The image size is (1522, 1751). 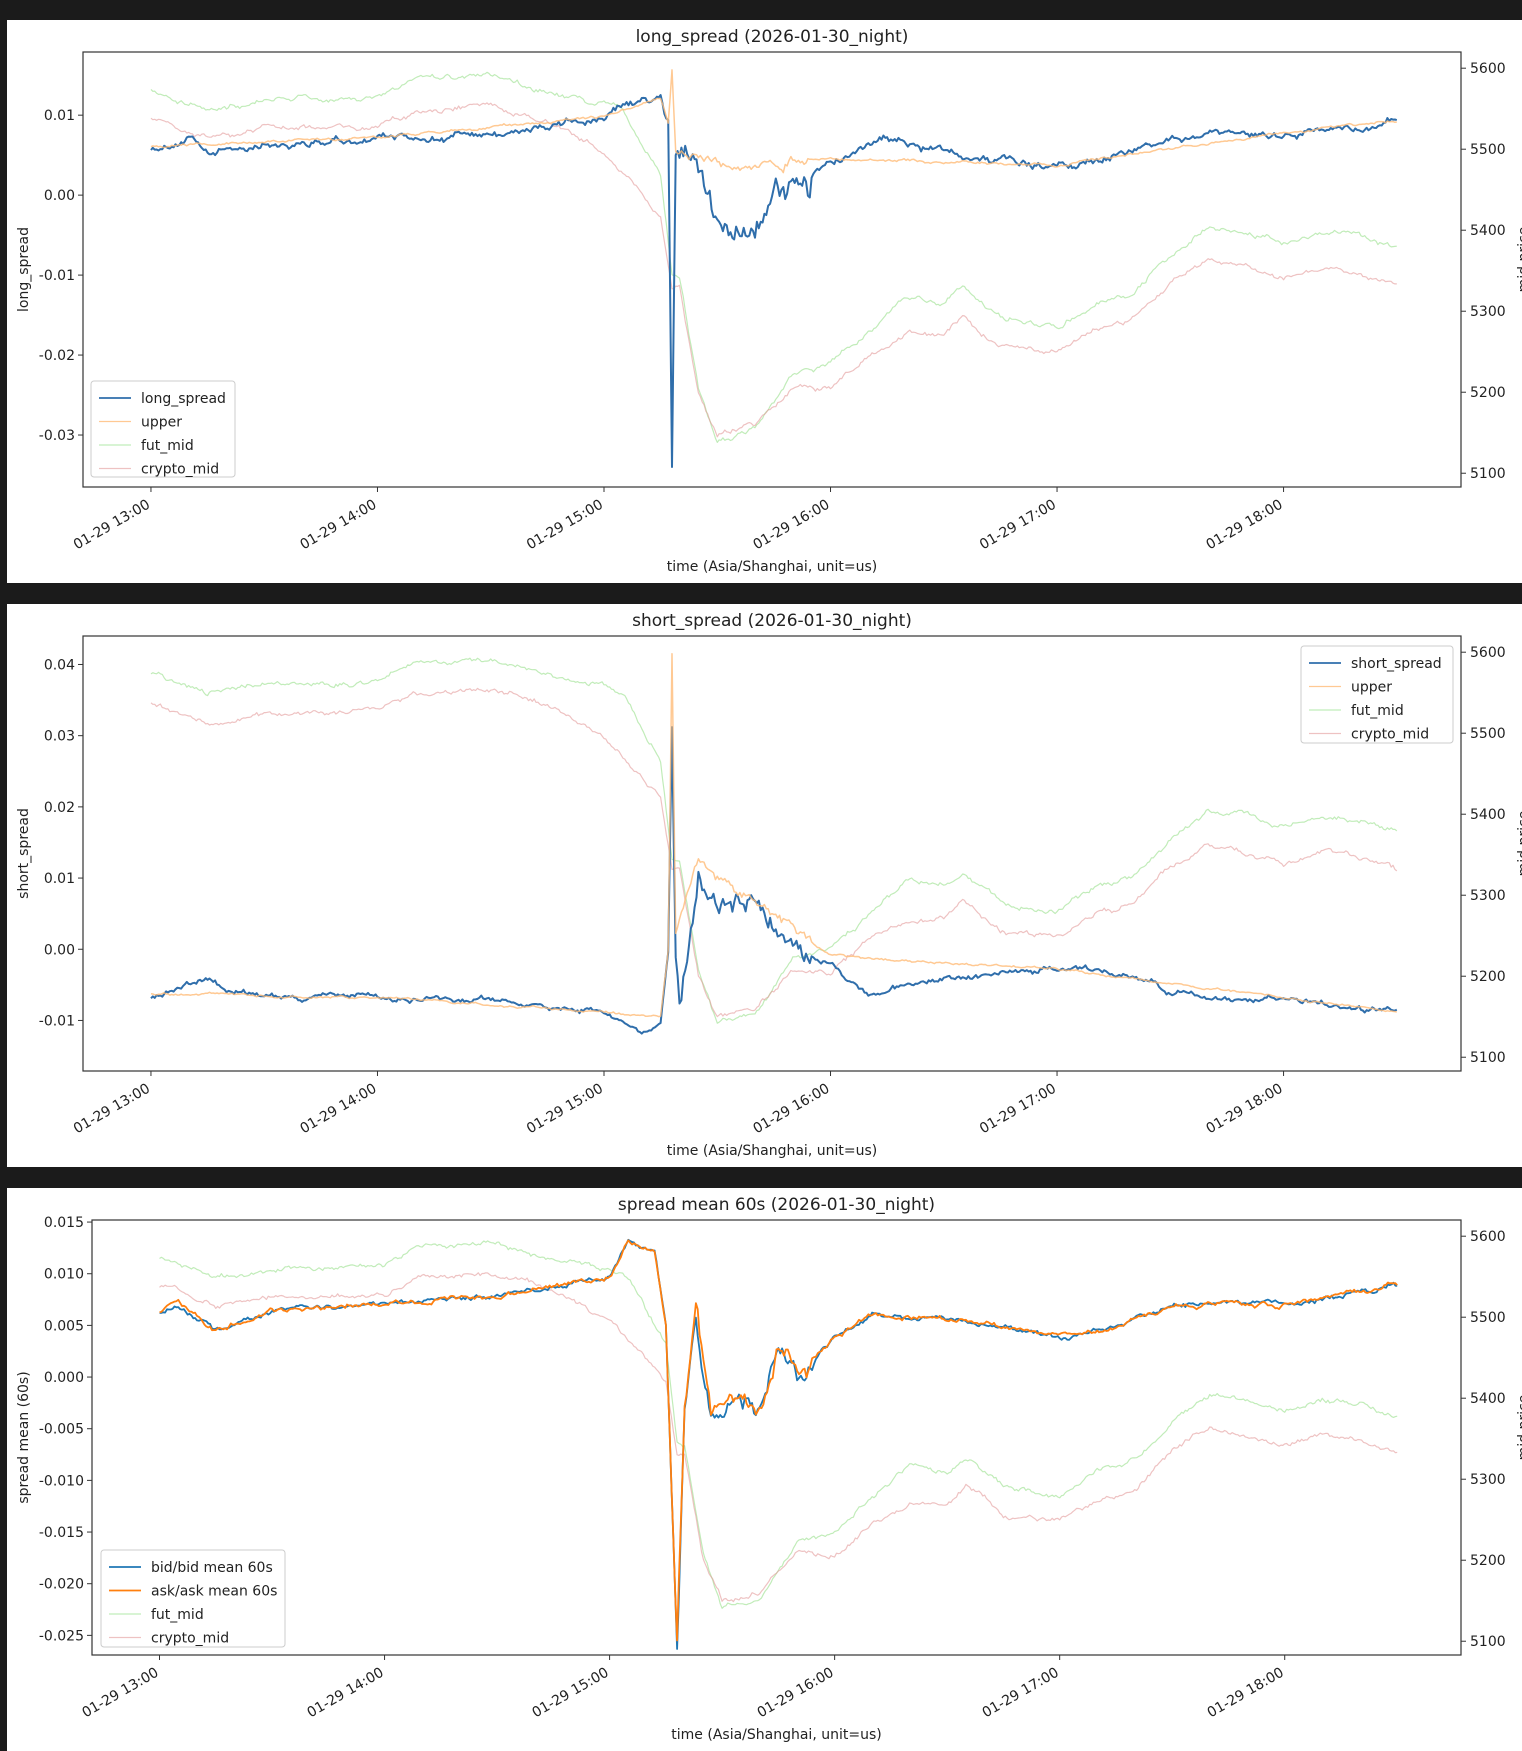 I want to click on y-tick-label: -0.03, so click(x=57, y=436).